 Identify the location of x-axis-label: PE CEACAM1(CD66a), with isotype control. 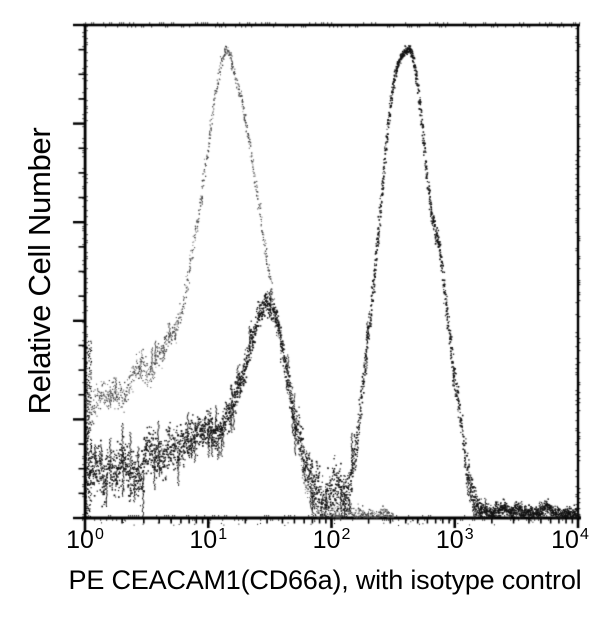
(325, 580).